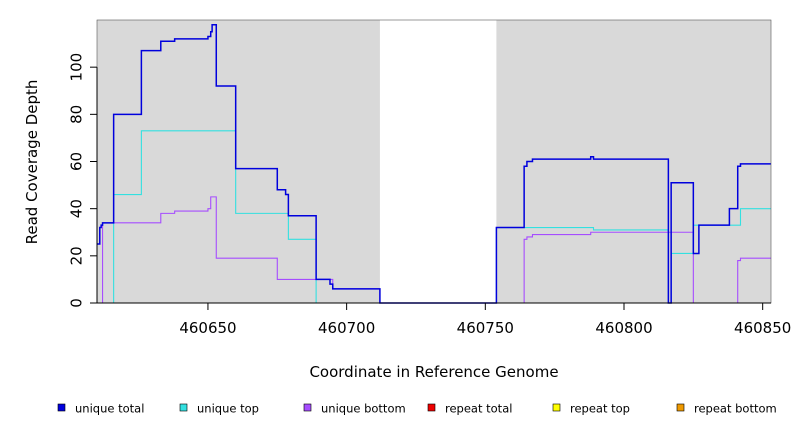 The width and height of the screenshot is (792, 432). What do you see at coordinates (438, 161) in the screenshot?
I see `gap-region` at bounding box center [438, 161].